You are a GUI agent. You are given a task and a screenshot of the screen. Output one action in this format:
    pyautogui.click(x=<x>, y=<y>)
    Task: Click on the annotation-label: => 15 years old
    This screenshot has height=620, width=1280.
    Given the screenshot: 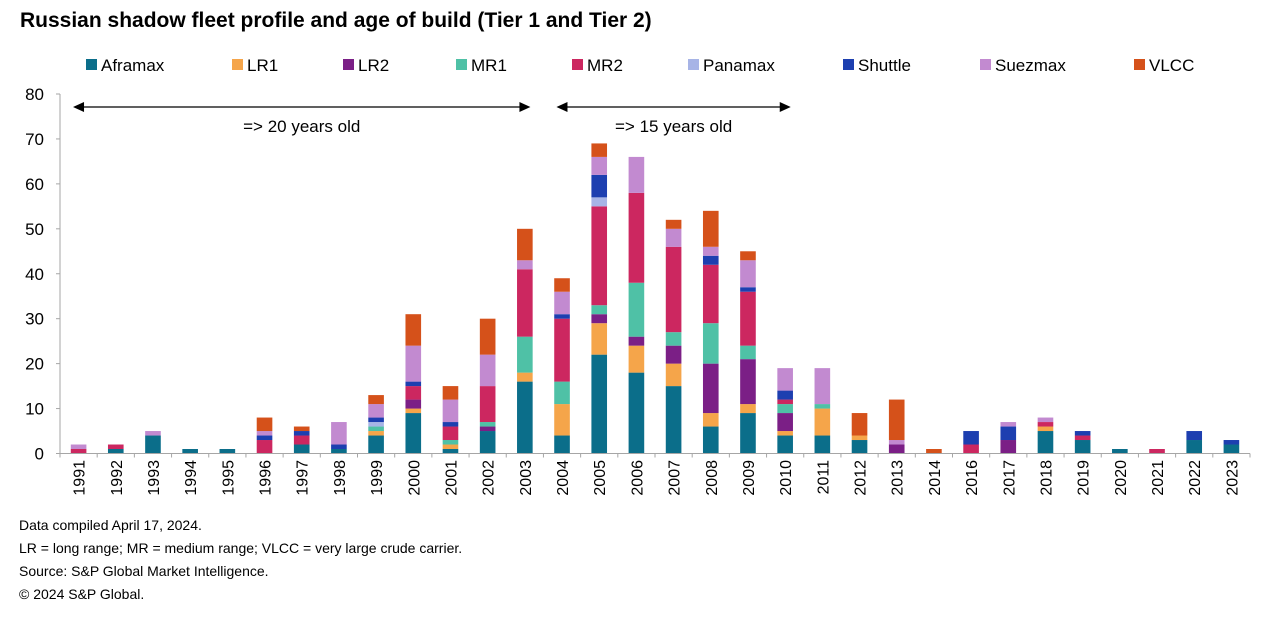 What is the action you would take?
    pyautogui.click(x=673, y=126)
    